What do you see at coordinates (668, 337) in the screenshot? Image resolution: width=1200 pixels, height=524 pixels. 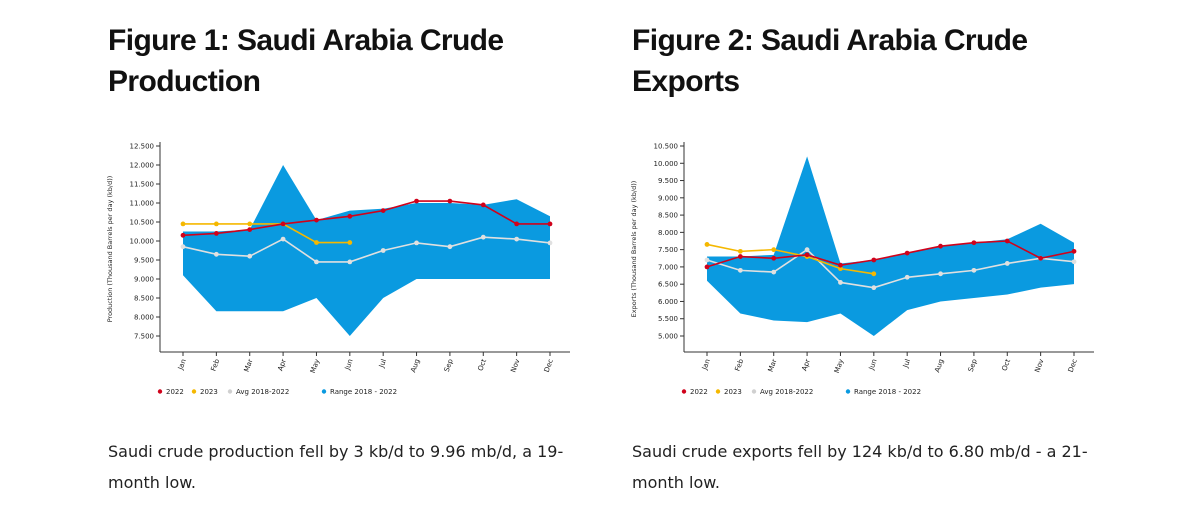 I see `y-tick-label: 5.000` at bounding box center [668, 337].